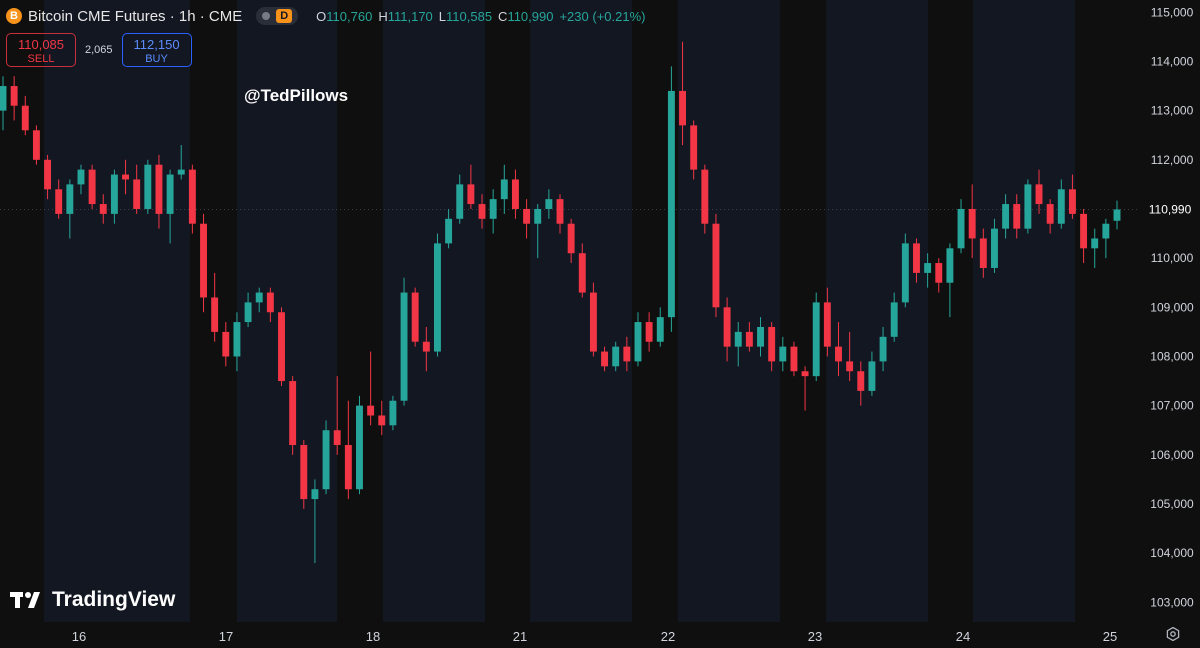 This screenshot has width=1200, height=648. What do you see at coordinates (266, 16) in the screenshot?
I see `status-dot-icon` at bounding box center [266, 16].